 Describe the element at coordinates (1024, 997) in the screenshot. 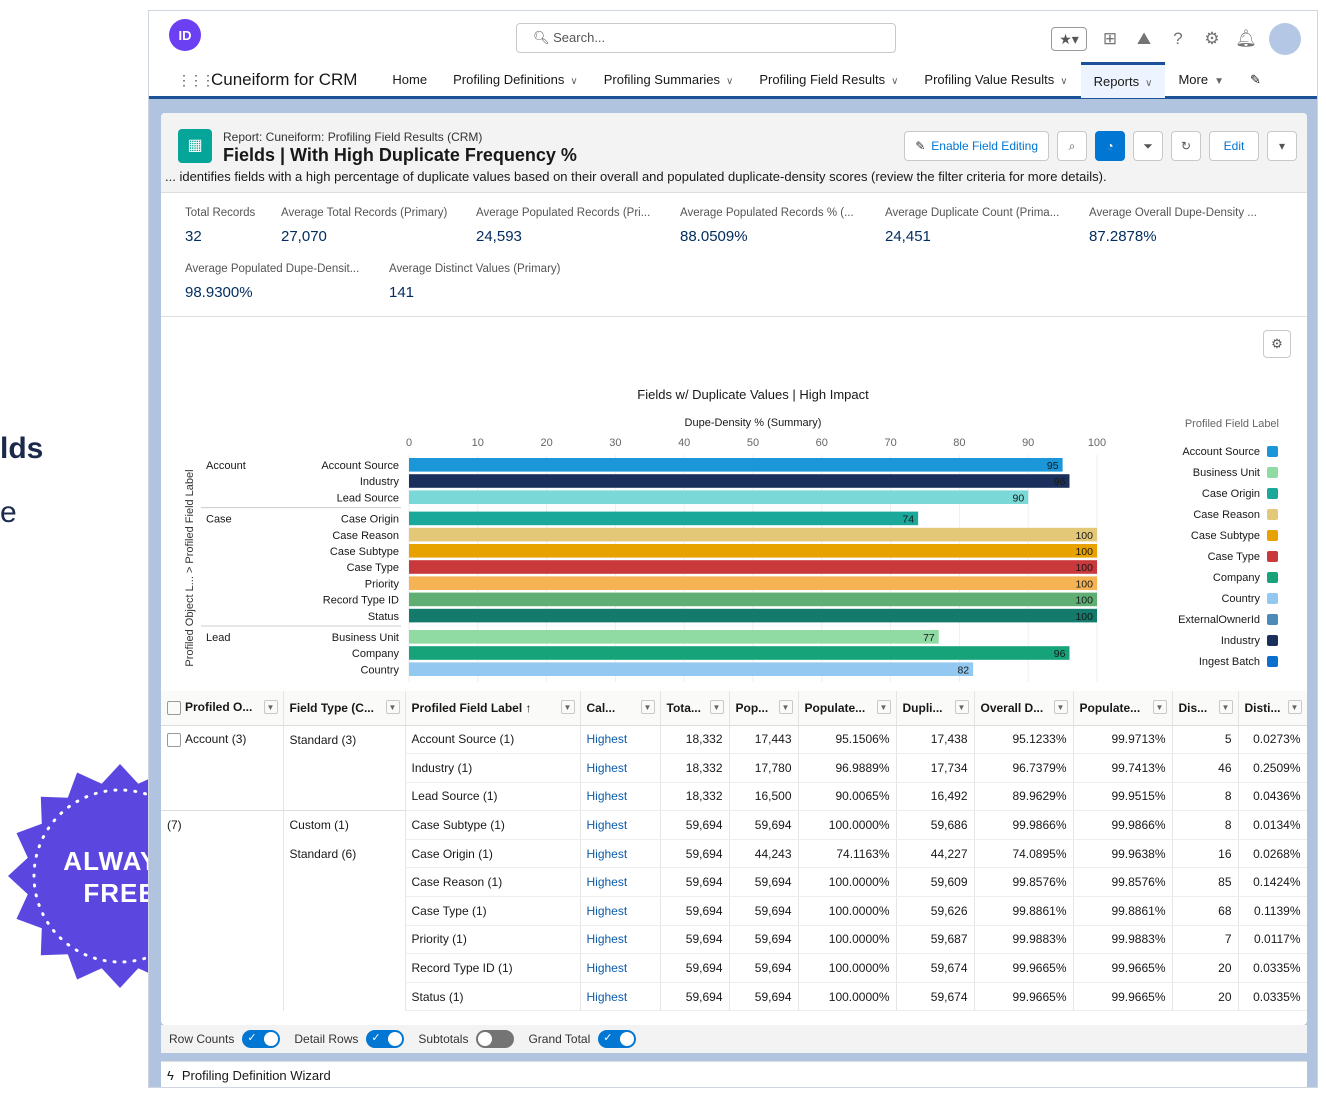

I see `table-cell: 99.9665%` at that location.